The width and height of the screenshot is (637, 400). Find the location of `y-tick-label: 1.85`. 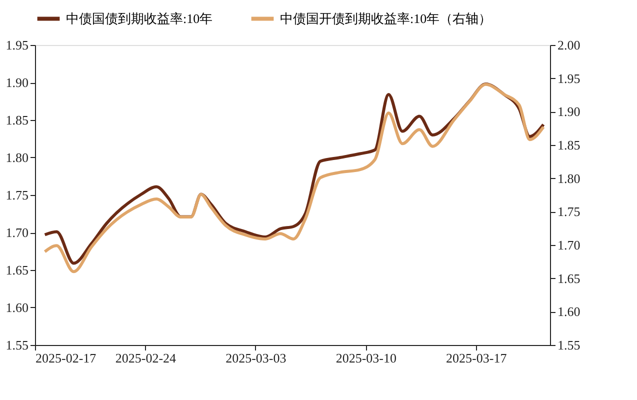

y-tick-label: 1.85 is located at coordinates (17, 120).